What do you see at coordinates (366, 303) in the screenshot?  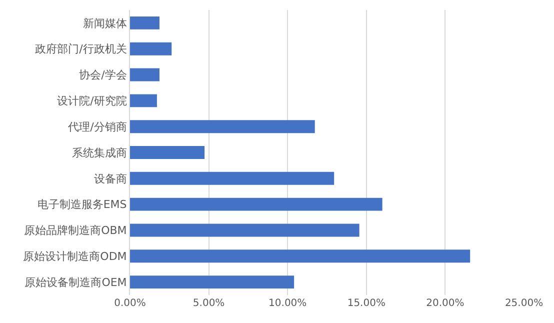 I see `x-tick-label: 15.00%` at bounding box center [366, 303].